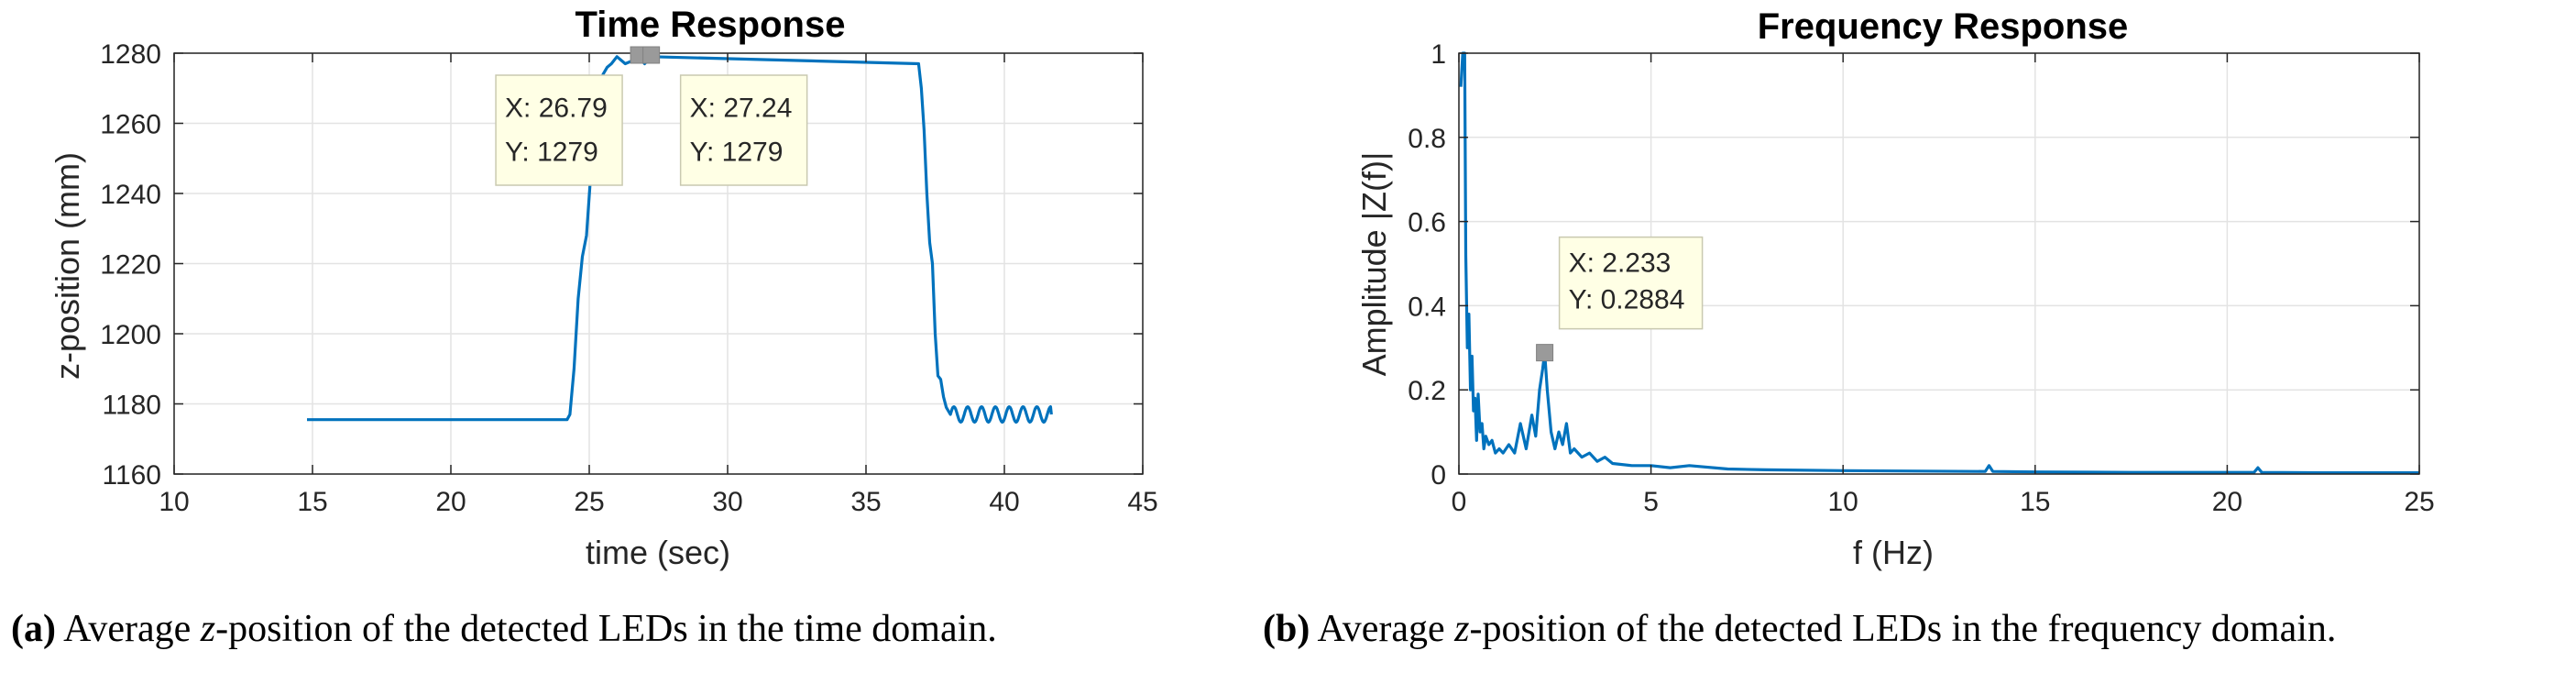  I want to click on y-tick-label: 1180, so click(131, 406).